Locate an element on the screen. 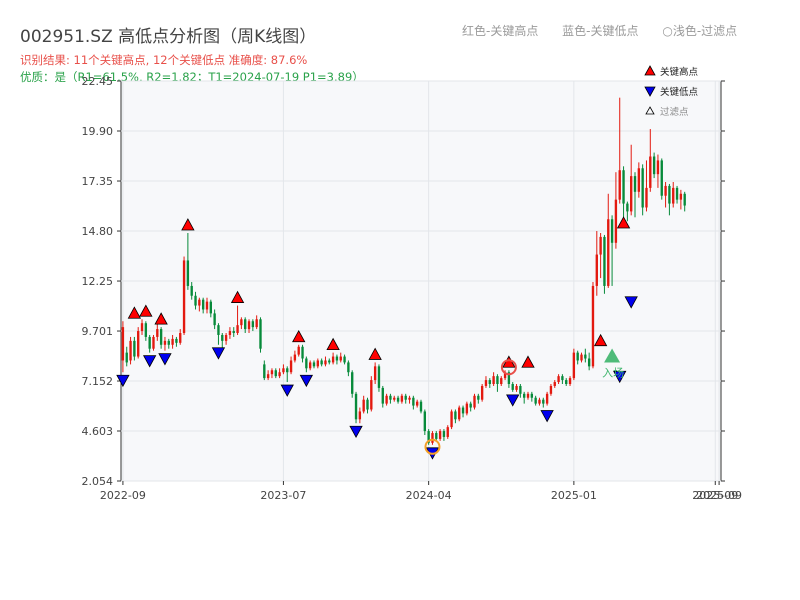 Image resolution: width=800 pixels, height=600 pixels. y-tick-label: 17.35 is located at coordinates (98, 181).